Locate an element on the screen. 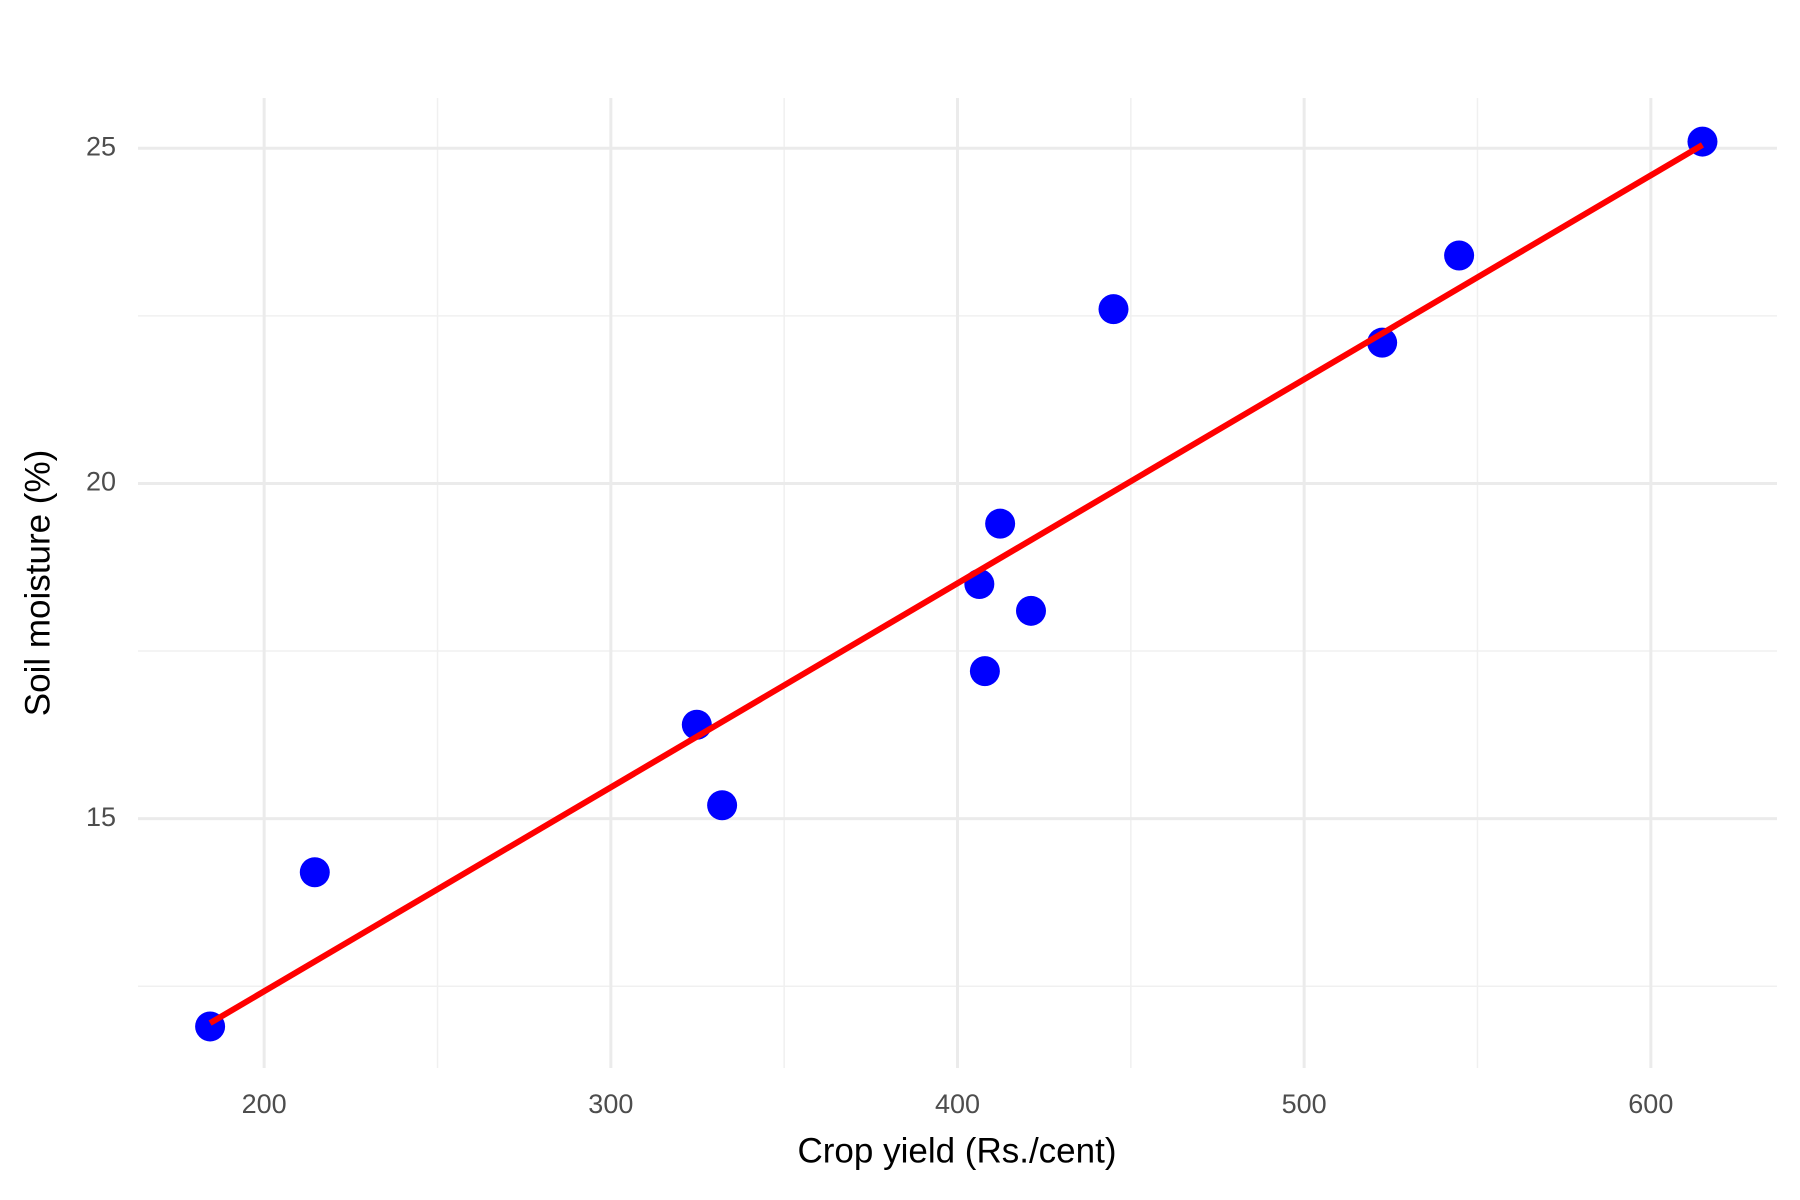 The height and width of the screenshot is (1200, 1800). x-tick-label: 500 is located at coordinates (1304, 1104).